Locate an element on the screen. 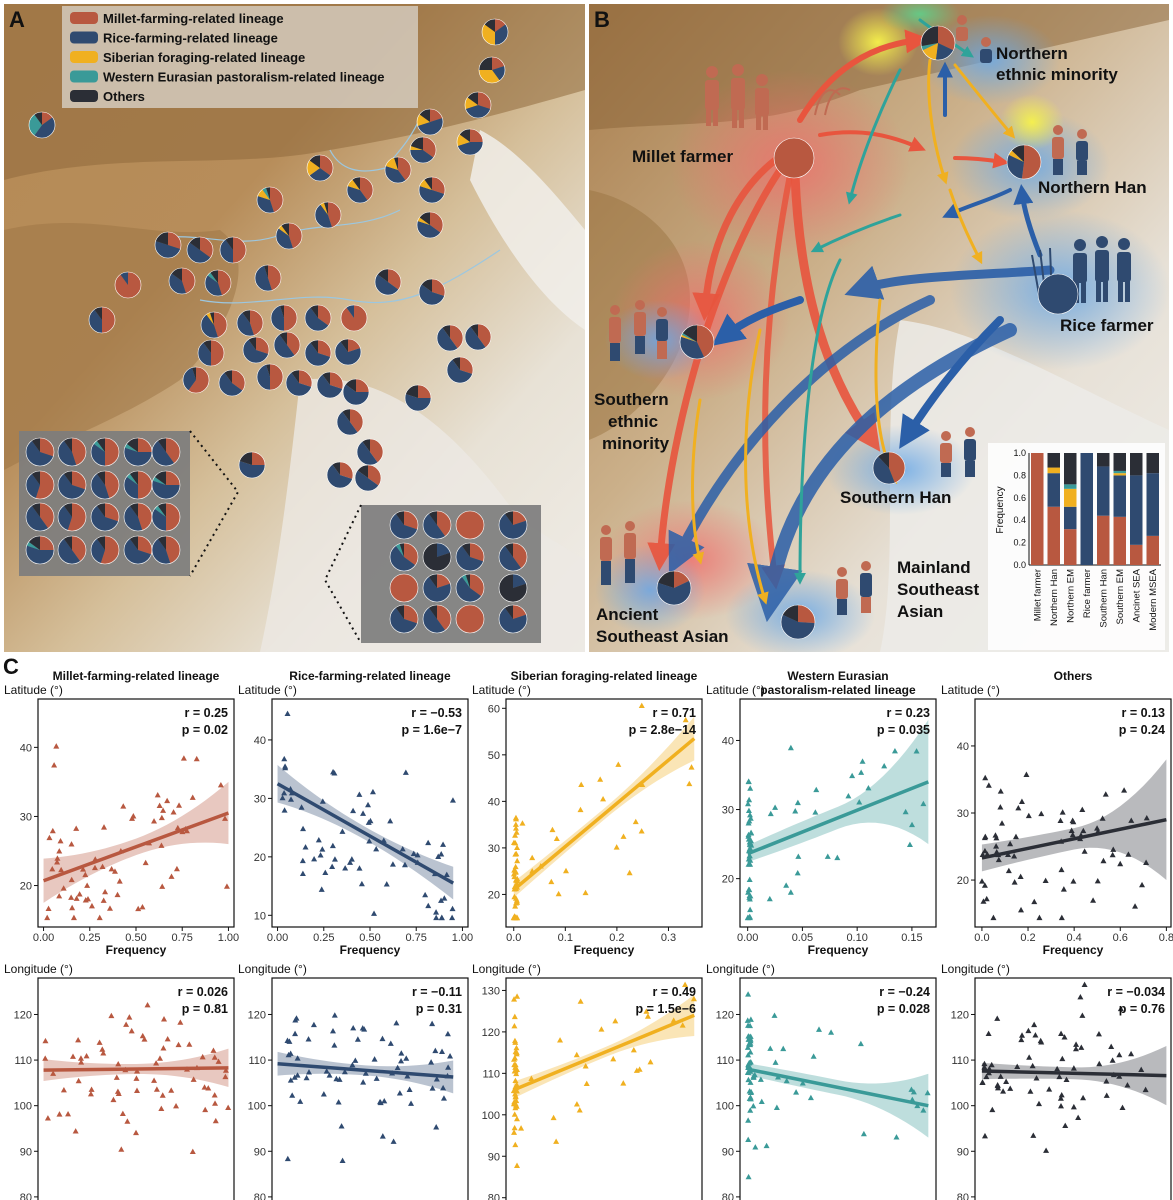  label-northern-em-1: Northern is located at coordinates (1032, 53).